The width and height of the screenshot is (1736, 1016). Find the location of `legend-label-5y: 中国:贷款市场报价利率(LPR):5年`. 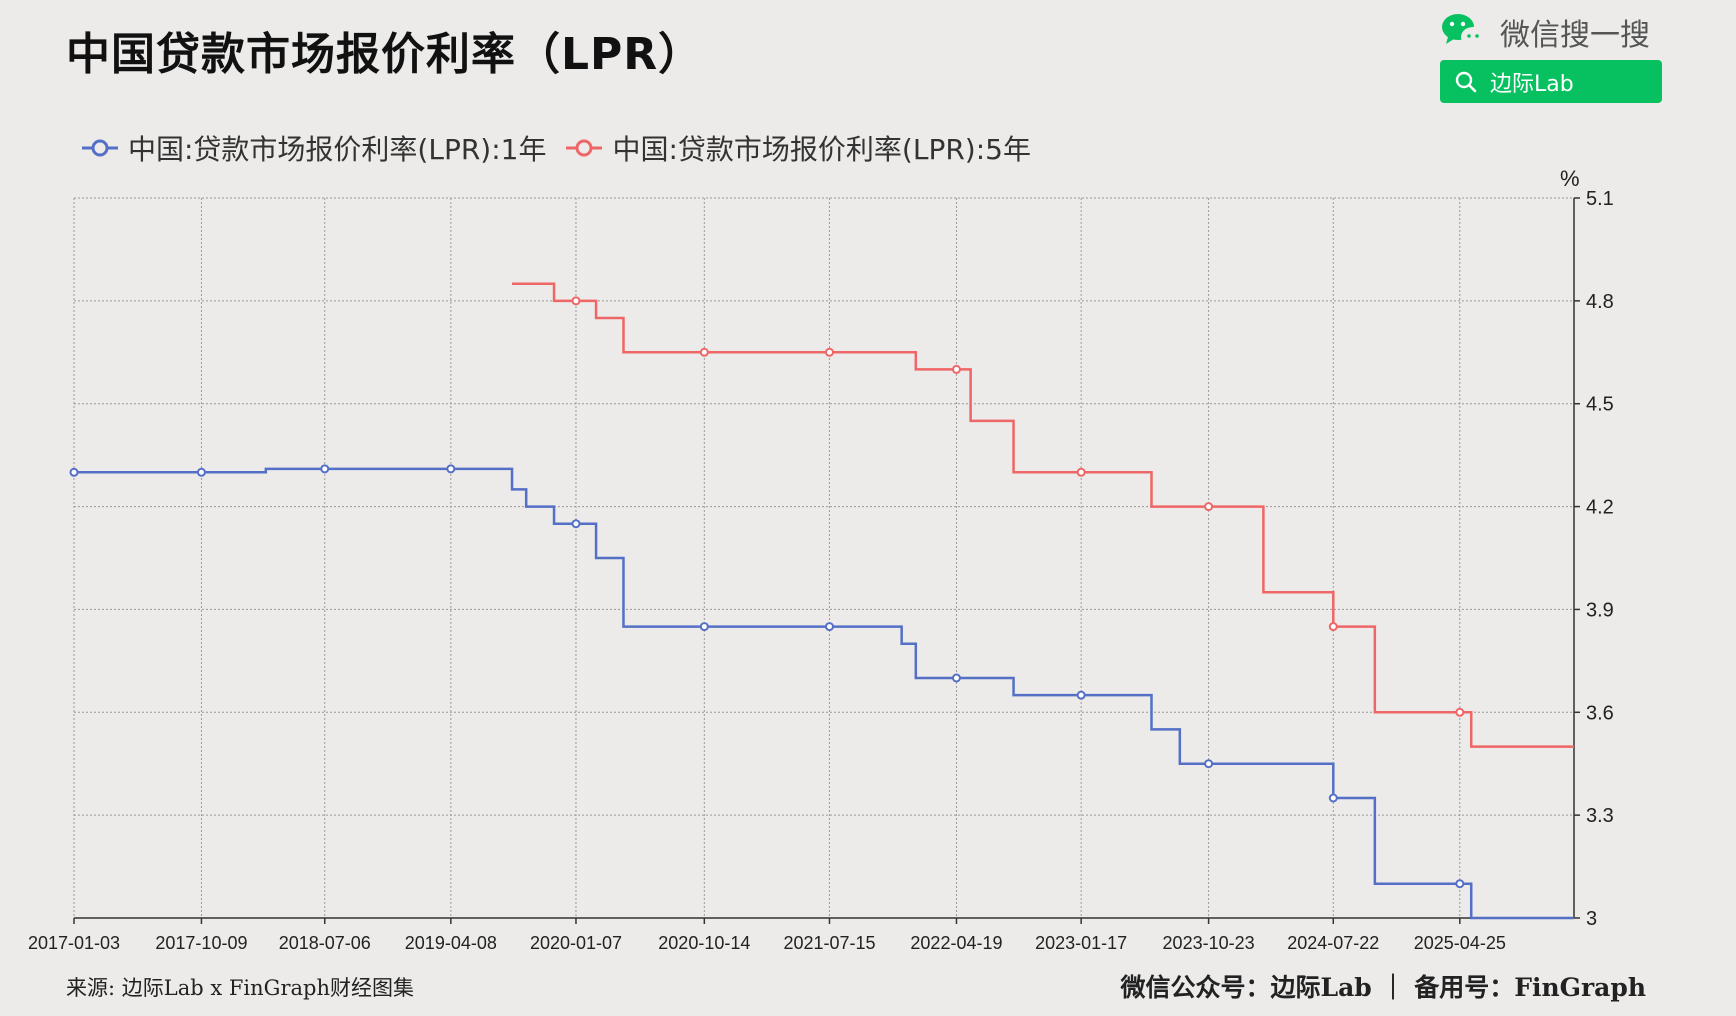

legend-label-5y: 中国:贷款市场报价利率(LPR):5年 is located at coordinates (821, 149).